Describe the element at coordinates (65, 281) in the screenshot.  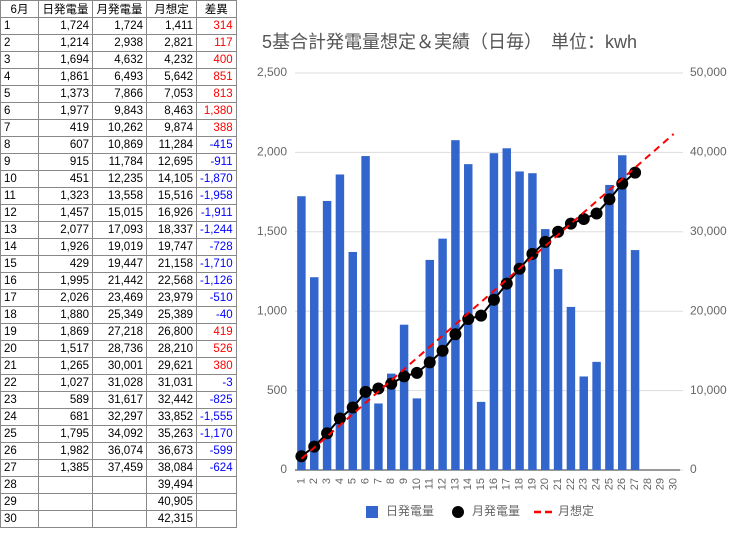
I see `table-cell: 1,995` at that location.